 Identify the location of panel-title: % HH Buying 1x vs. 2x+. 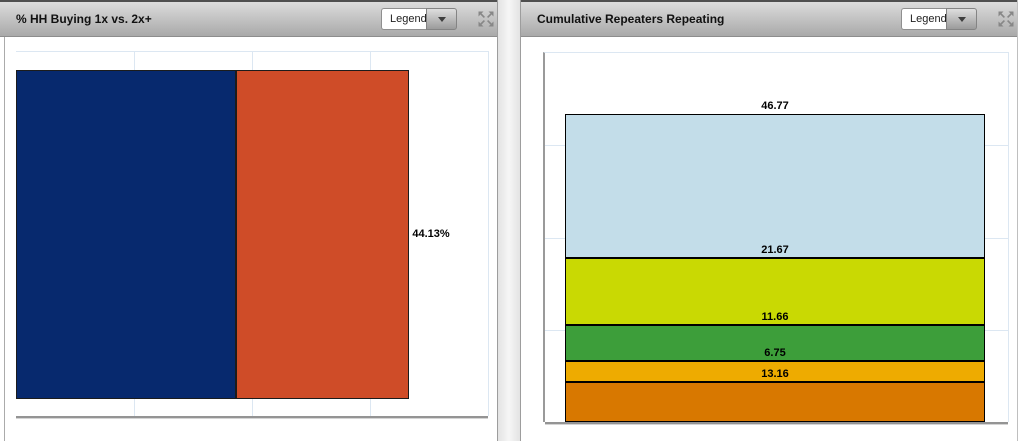
(84, 19).